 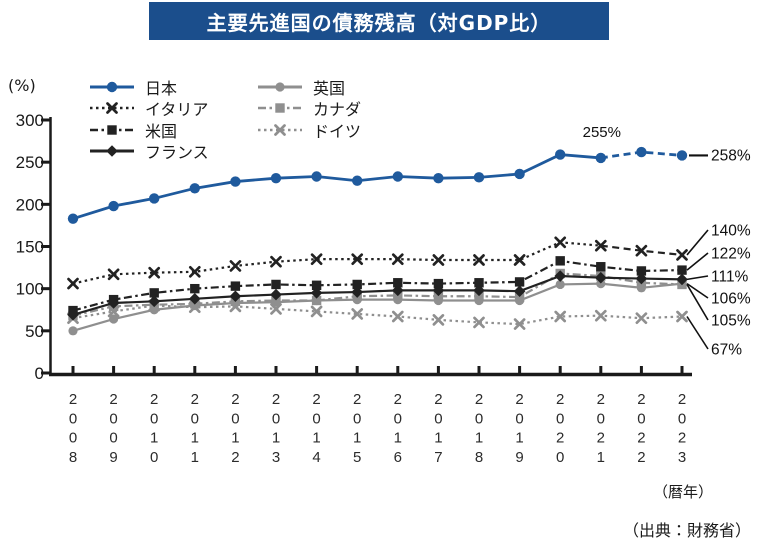 What do you see at coordinates (177, 153) in the screenshot?
I see `legend-label-france: フランス` at bounding box center [177, 153].